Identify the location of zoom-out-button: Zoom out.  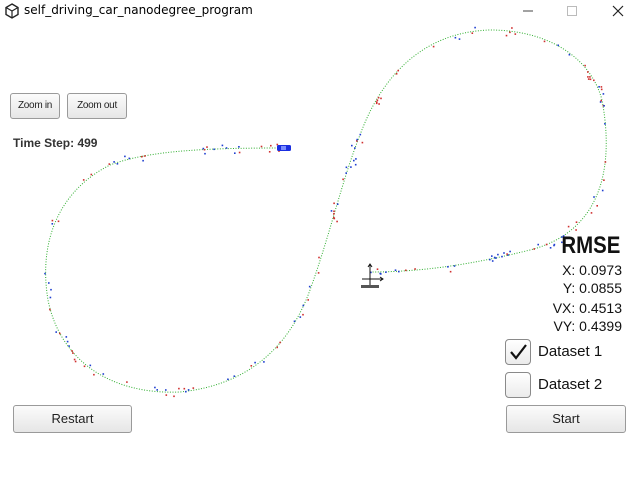
(97, 106).